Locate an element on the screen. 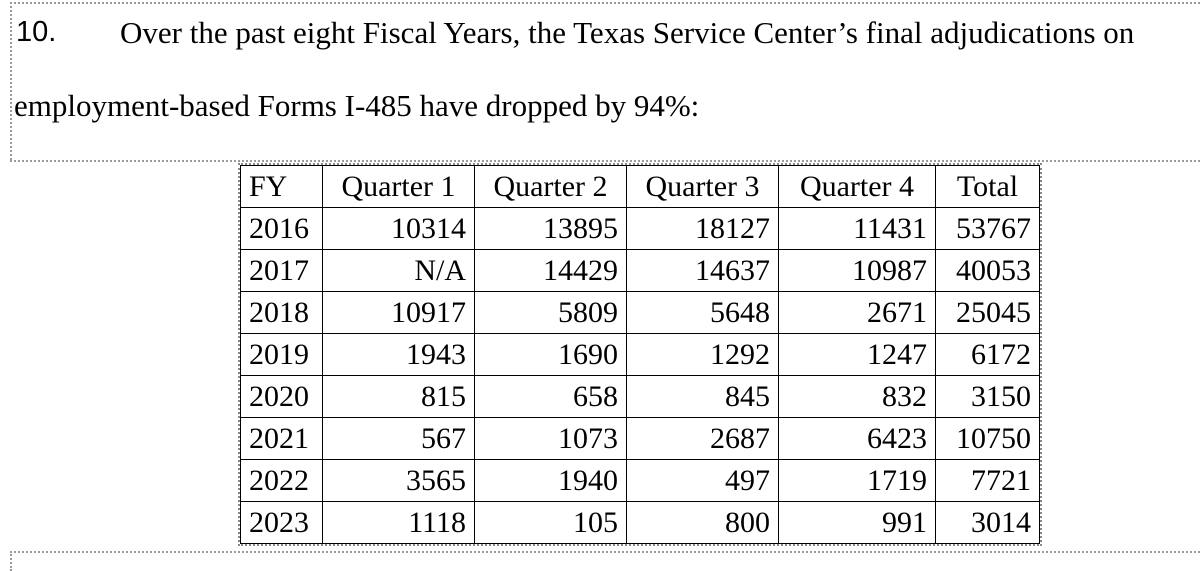  cell-q1: 815 is located at coordinates (398, 396).